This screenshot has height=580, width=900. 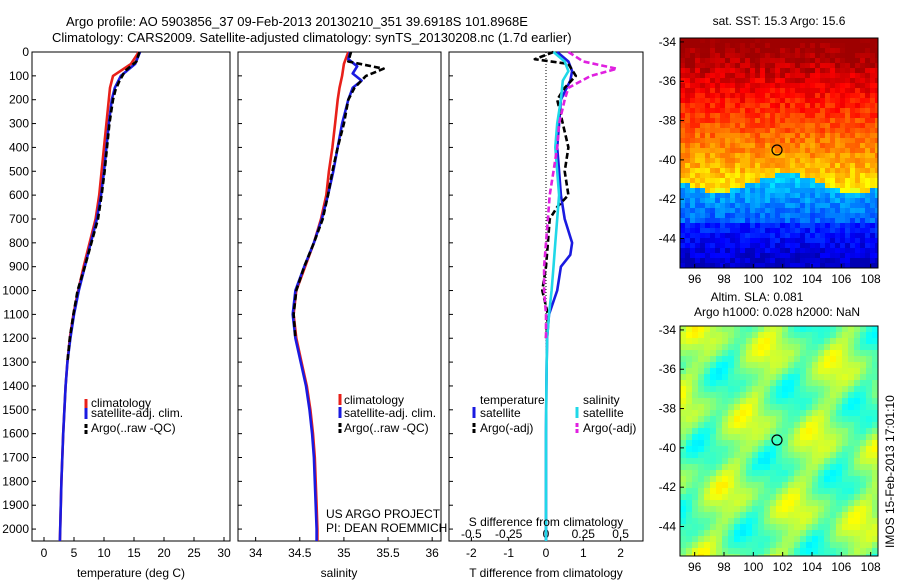 What do you see at coordinates (471, 553) in the screenshot?
I see `x-tick-label: -2` at bounding box center [471, 553].